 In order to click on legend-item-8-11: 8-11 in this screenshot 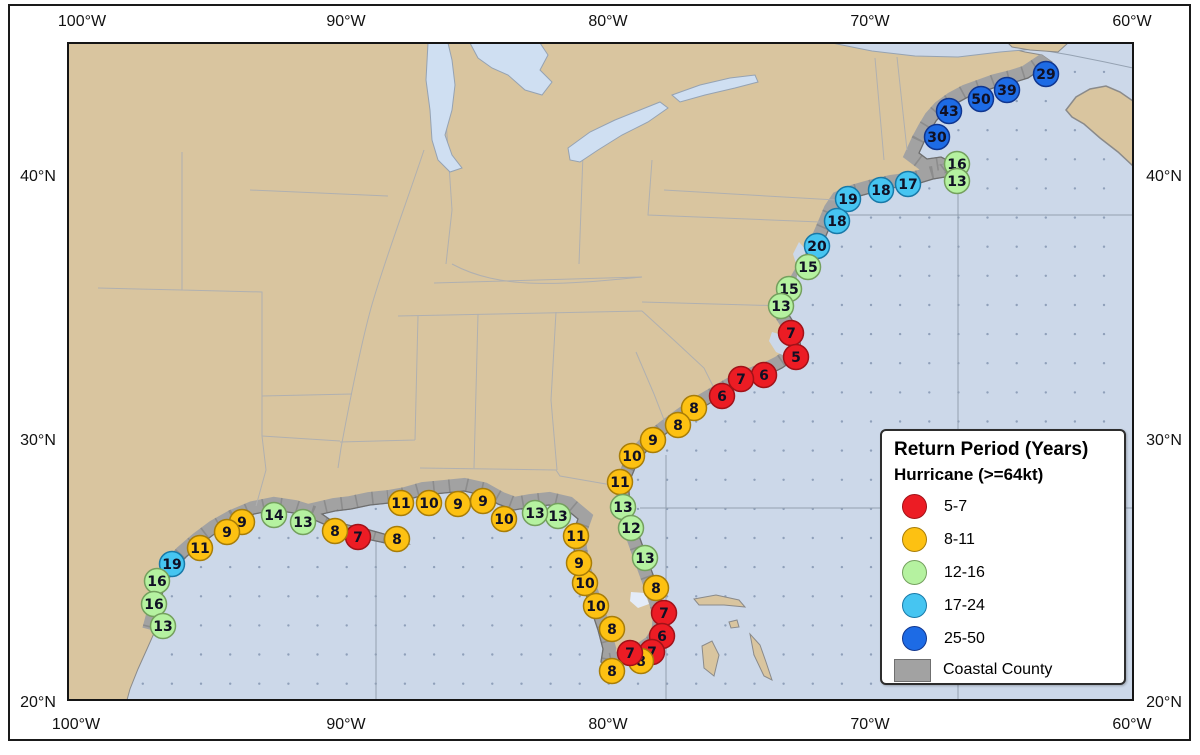, I will do `click(1004, 539)`.